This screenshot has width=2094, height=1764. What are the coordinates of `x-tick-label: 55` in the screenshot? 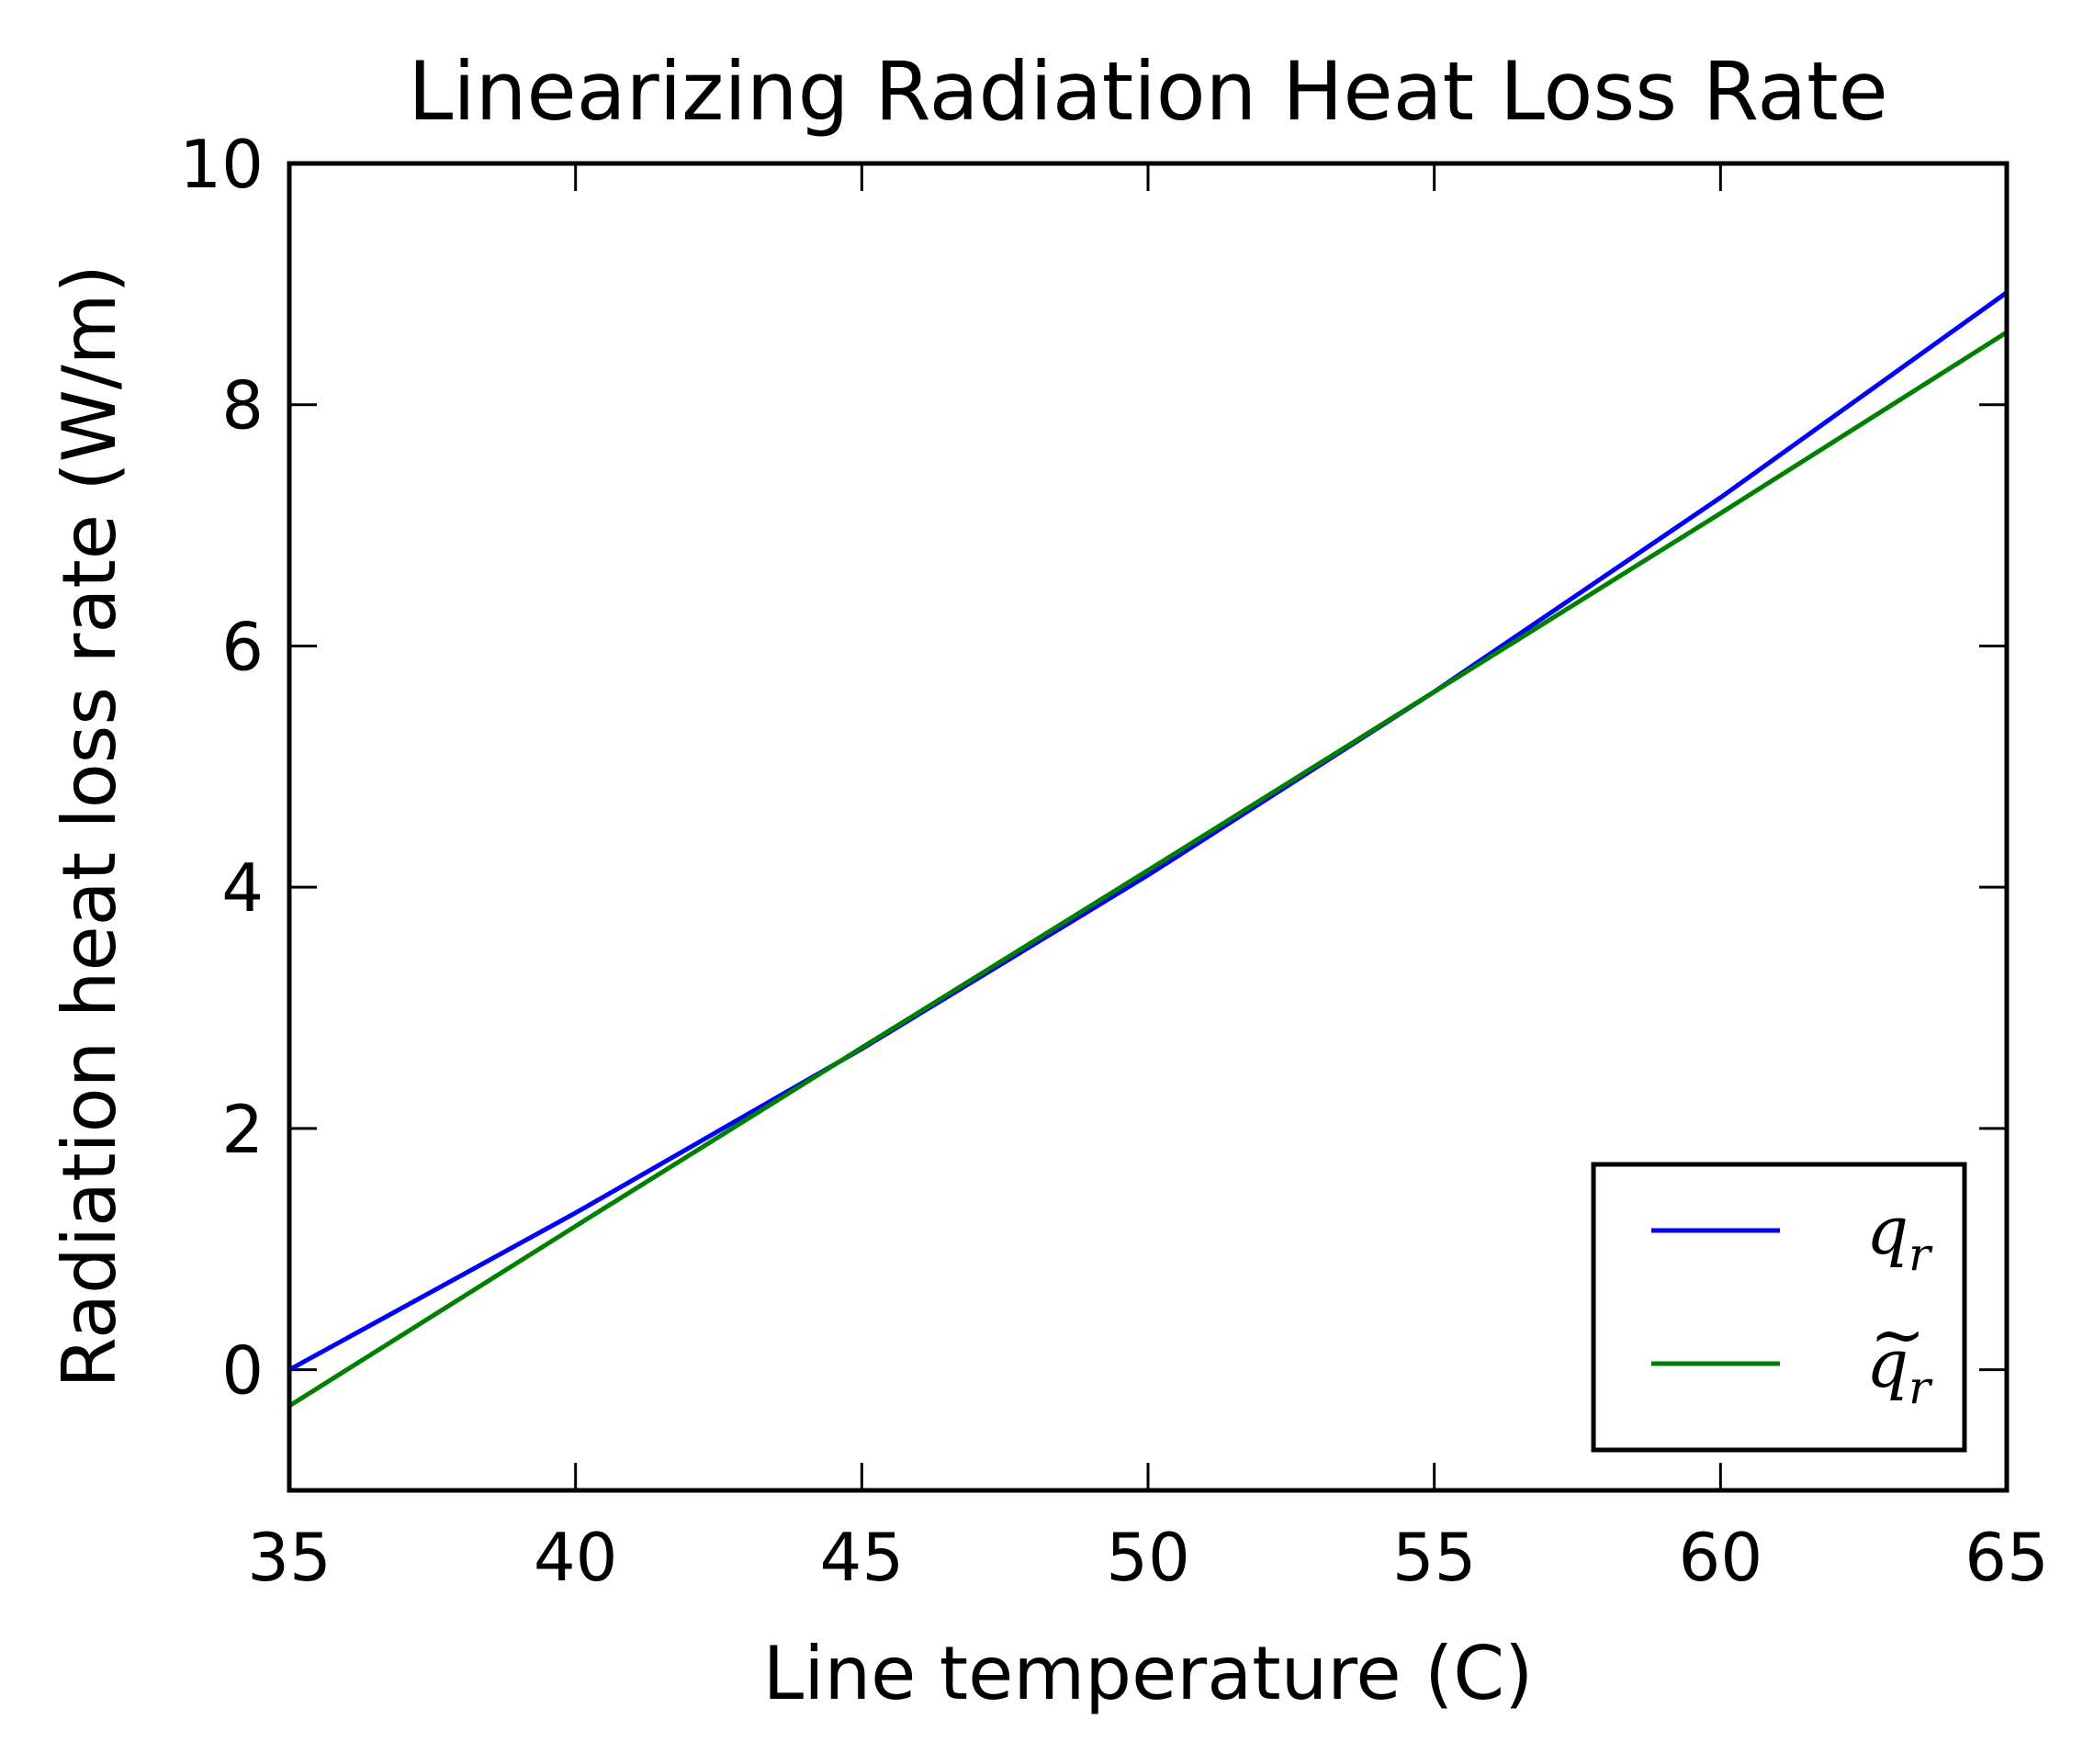 It's located at (1434, 1558).